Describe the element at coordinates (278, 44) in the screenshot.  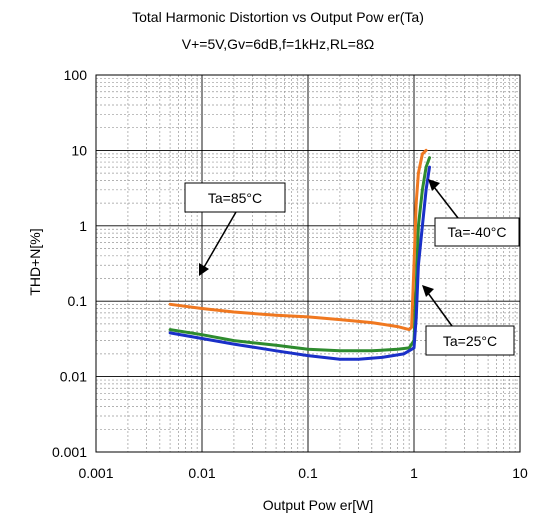
I see `chart-subtitle: V+=5V,Gv=6dB,f=1kHz,RL=8Ω` at that location.